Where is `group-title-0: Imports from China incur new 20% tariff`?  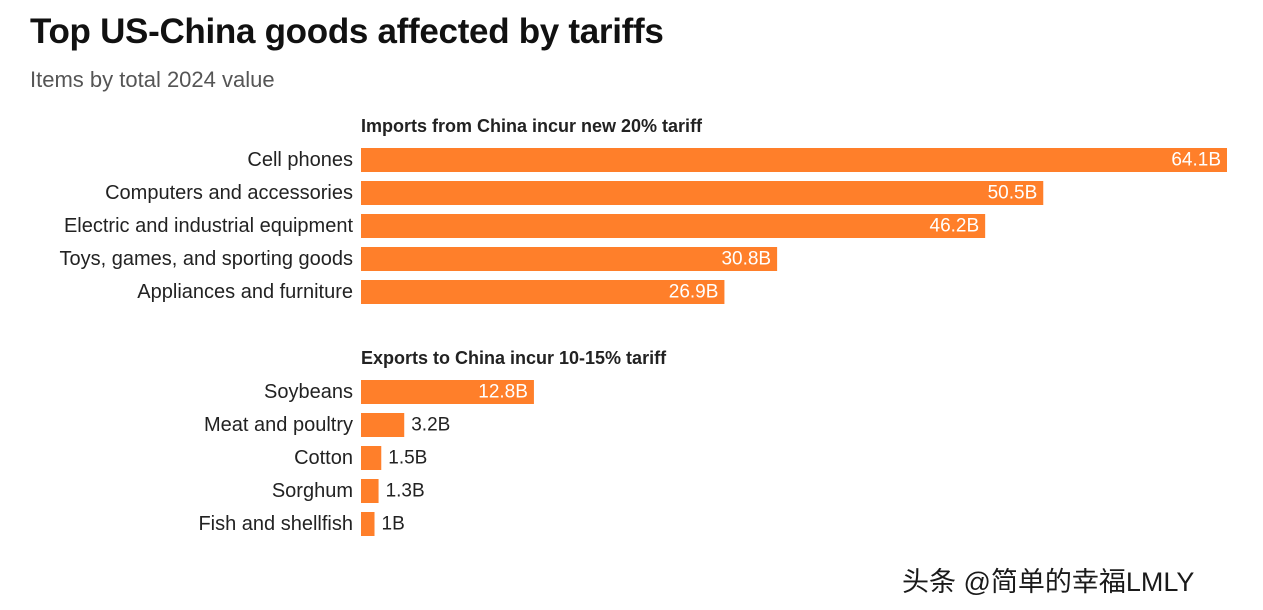 group-title-0: Imports from China incur new 20% tariff is located at coordinates (532, 126).